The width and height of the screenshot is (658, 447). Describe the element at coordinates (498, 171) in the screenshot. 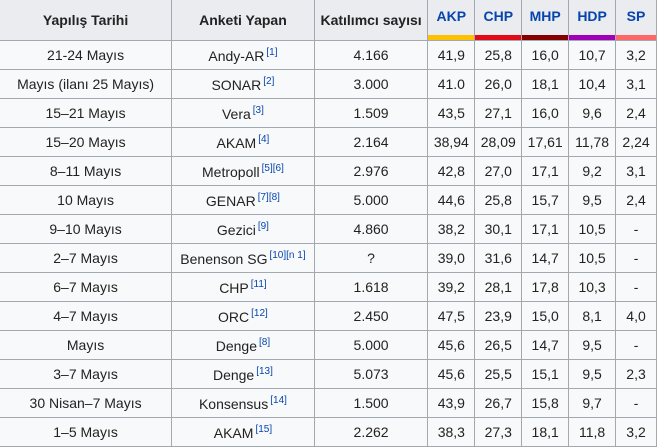

I see `value-cell-chp: 27,0` at that location.